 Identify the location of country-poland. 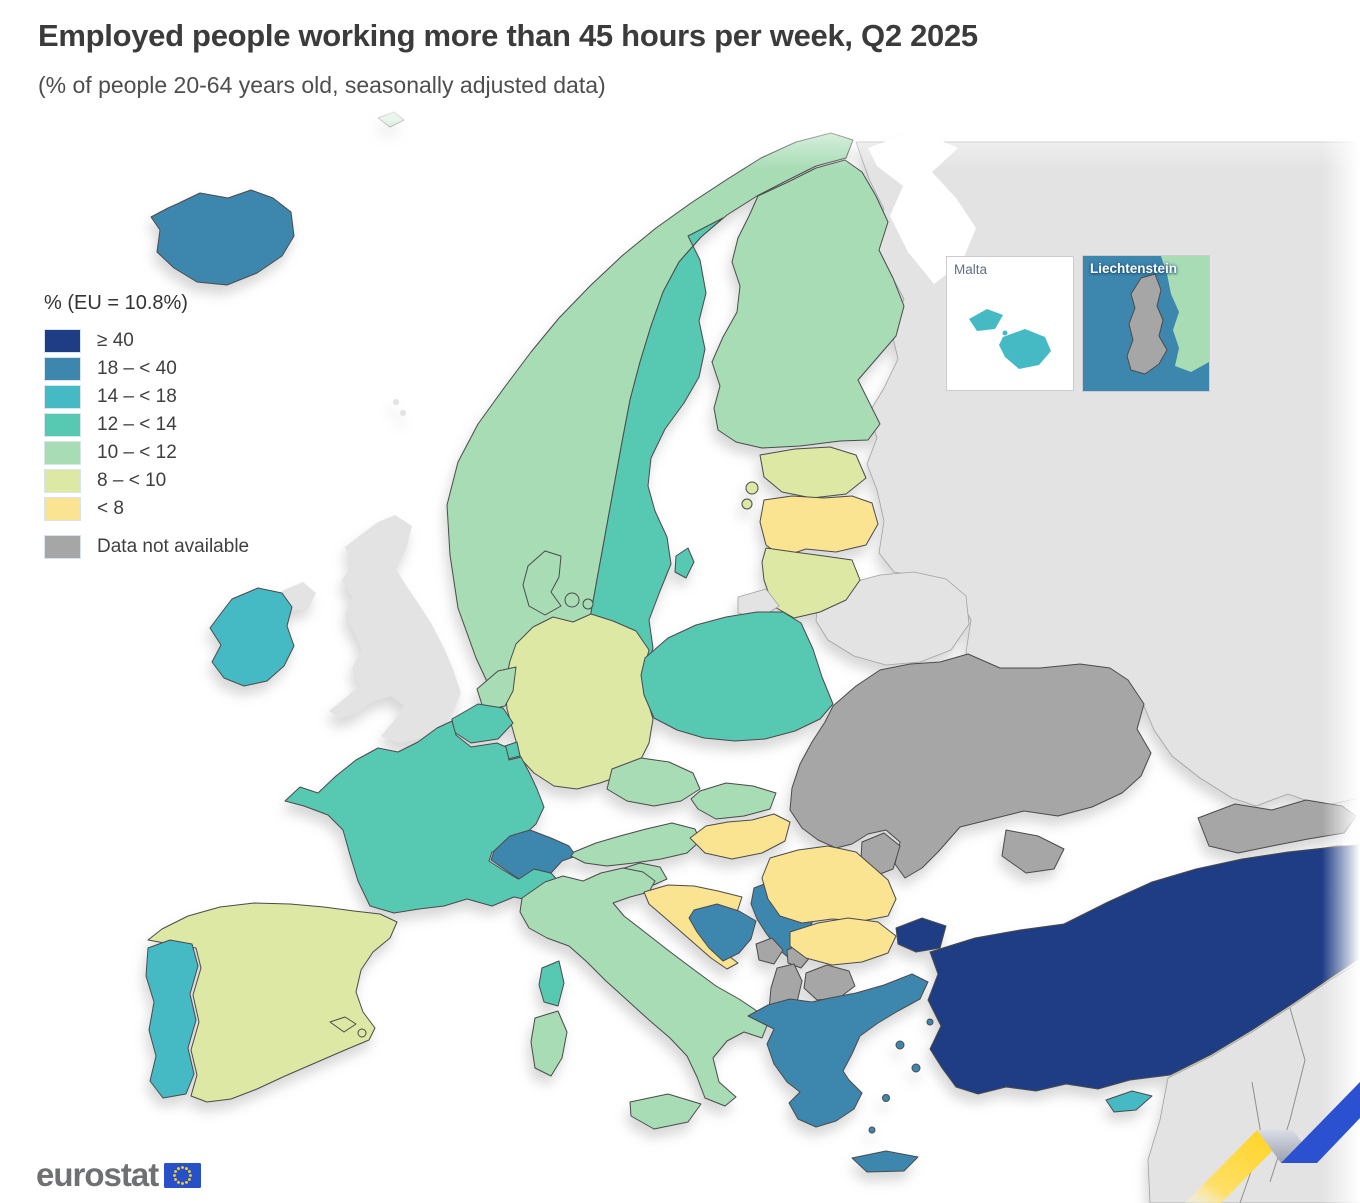
(737, 676).